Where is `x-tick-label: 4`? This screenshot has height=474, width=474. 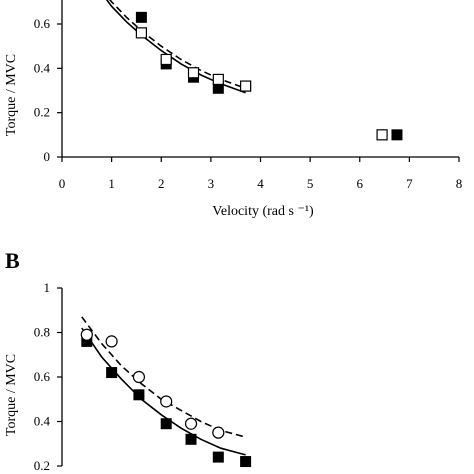
x-tick-label: 4 is located at coordinates (260, 183).